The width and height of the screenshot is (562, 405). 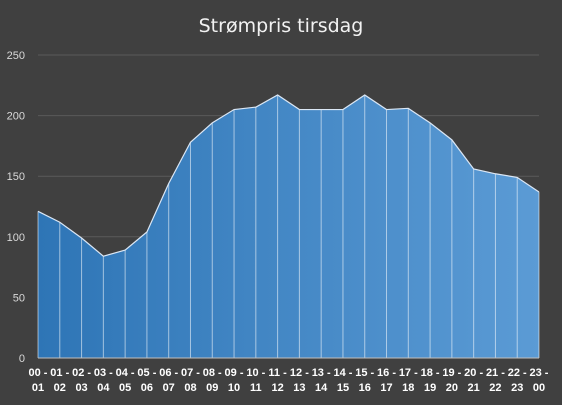 I want to click on x-tick-label: 10 -11, so click(x=255, y=380).